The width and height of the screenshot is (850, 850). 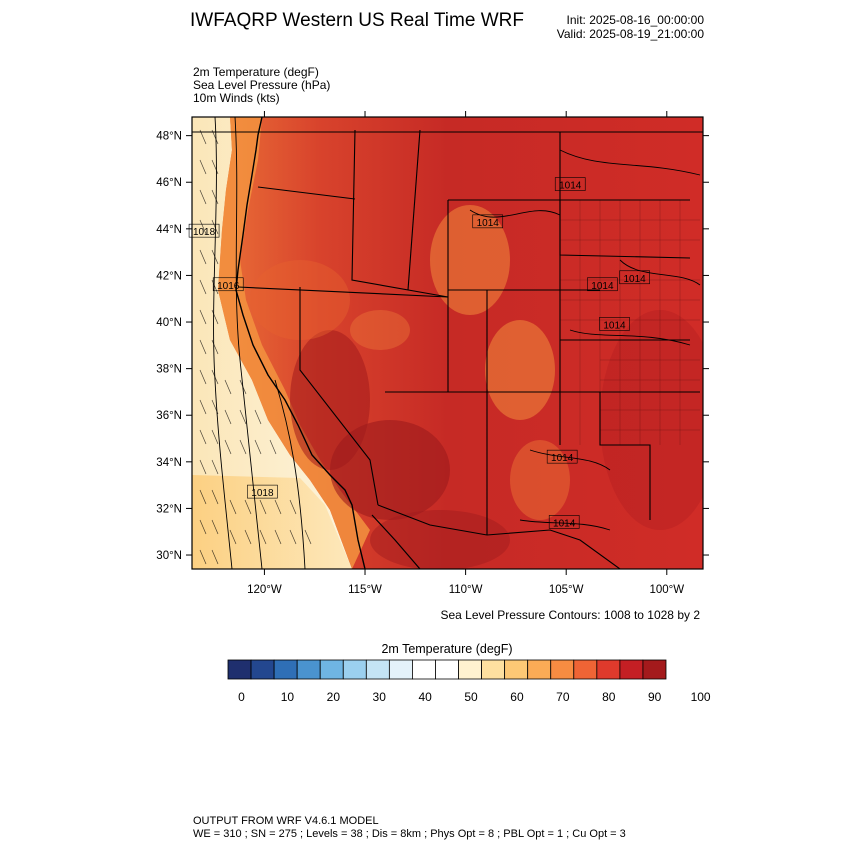 I want to click on wind-barbs, so click(x=255, y=347).